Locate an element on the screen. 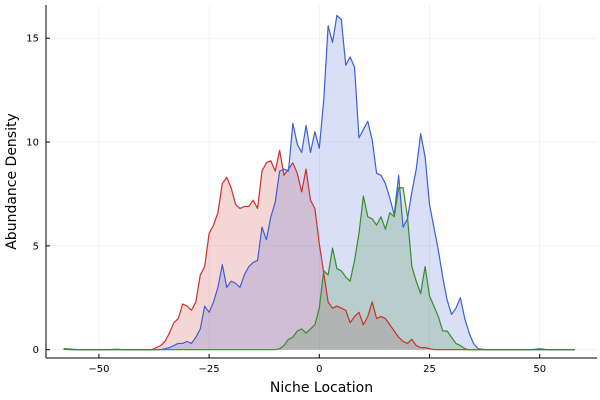 The height and width of the screenshot is (400, 600). x-tick-label: −50 is located at coordinates (98, 369).